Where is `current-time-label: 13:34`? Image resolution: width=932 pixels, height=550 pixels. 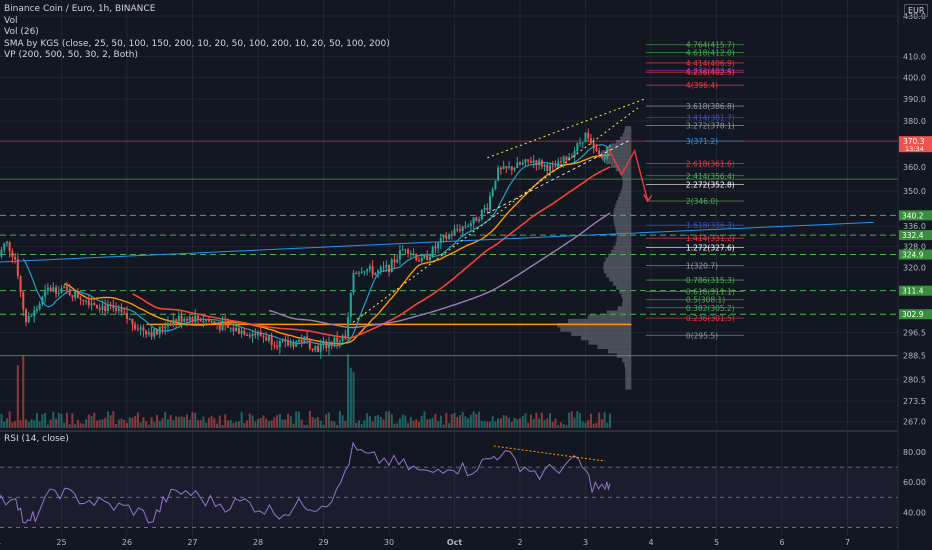
current-time-label: 13:34 is located at coordinates (914, 149).